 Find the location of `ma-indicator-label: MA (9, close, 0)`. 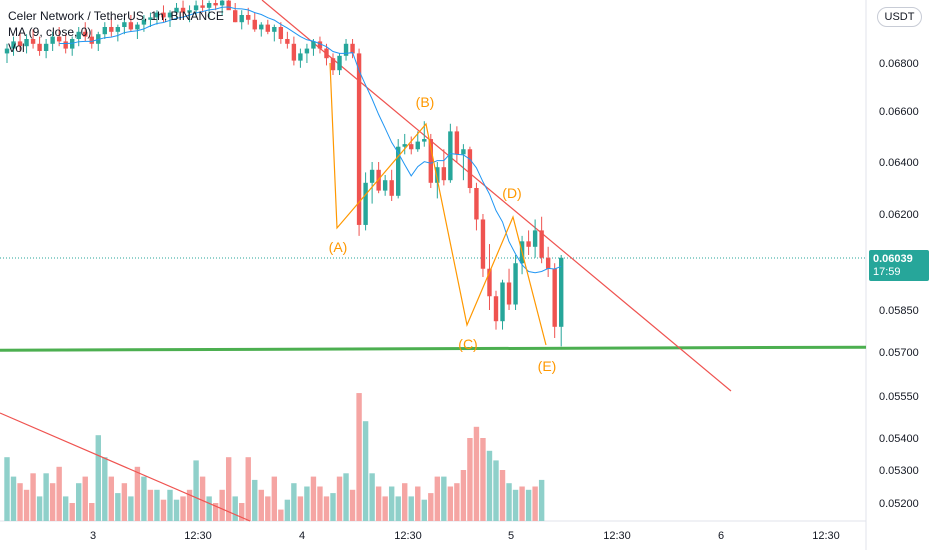

ma-indicator-label: MA (9, close, 0) is located at coordinates (50, 32).